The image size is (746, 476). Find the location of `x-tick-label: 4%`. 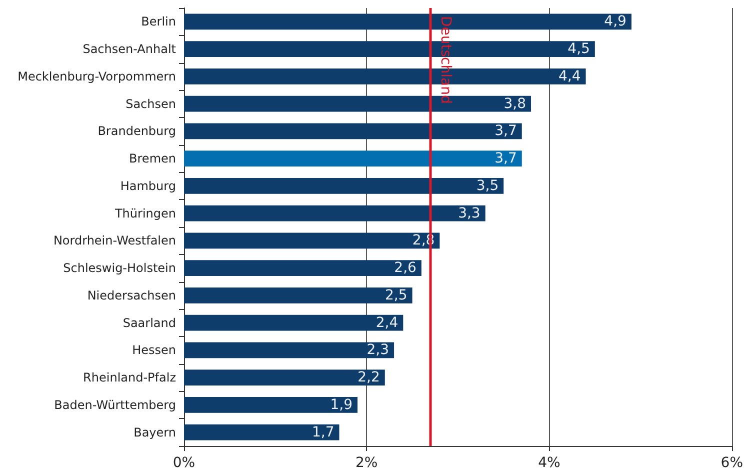

x-tick-label: 4% is located at coordinates (549, 463).